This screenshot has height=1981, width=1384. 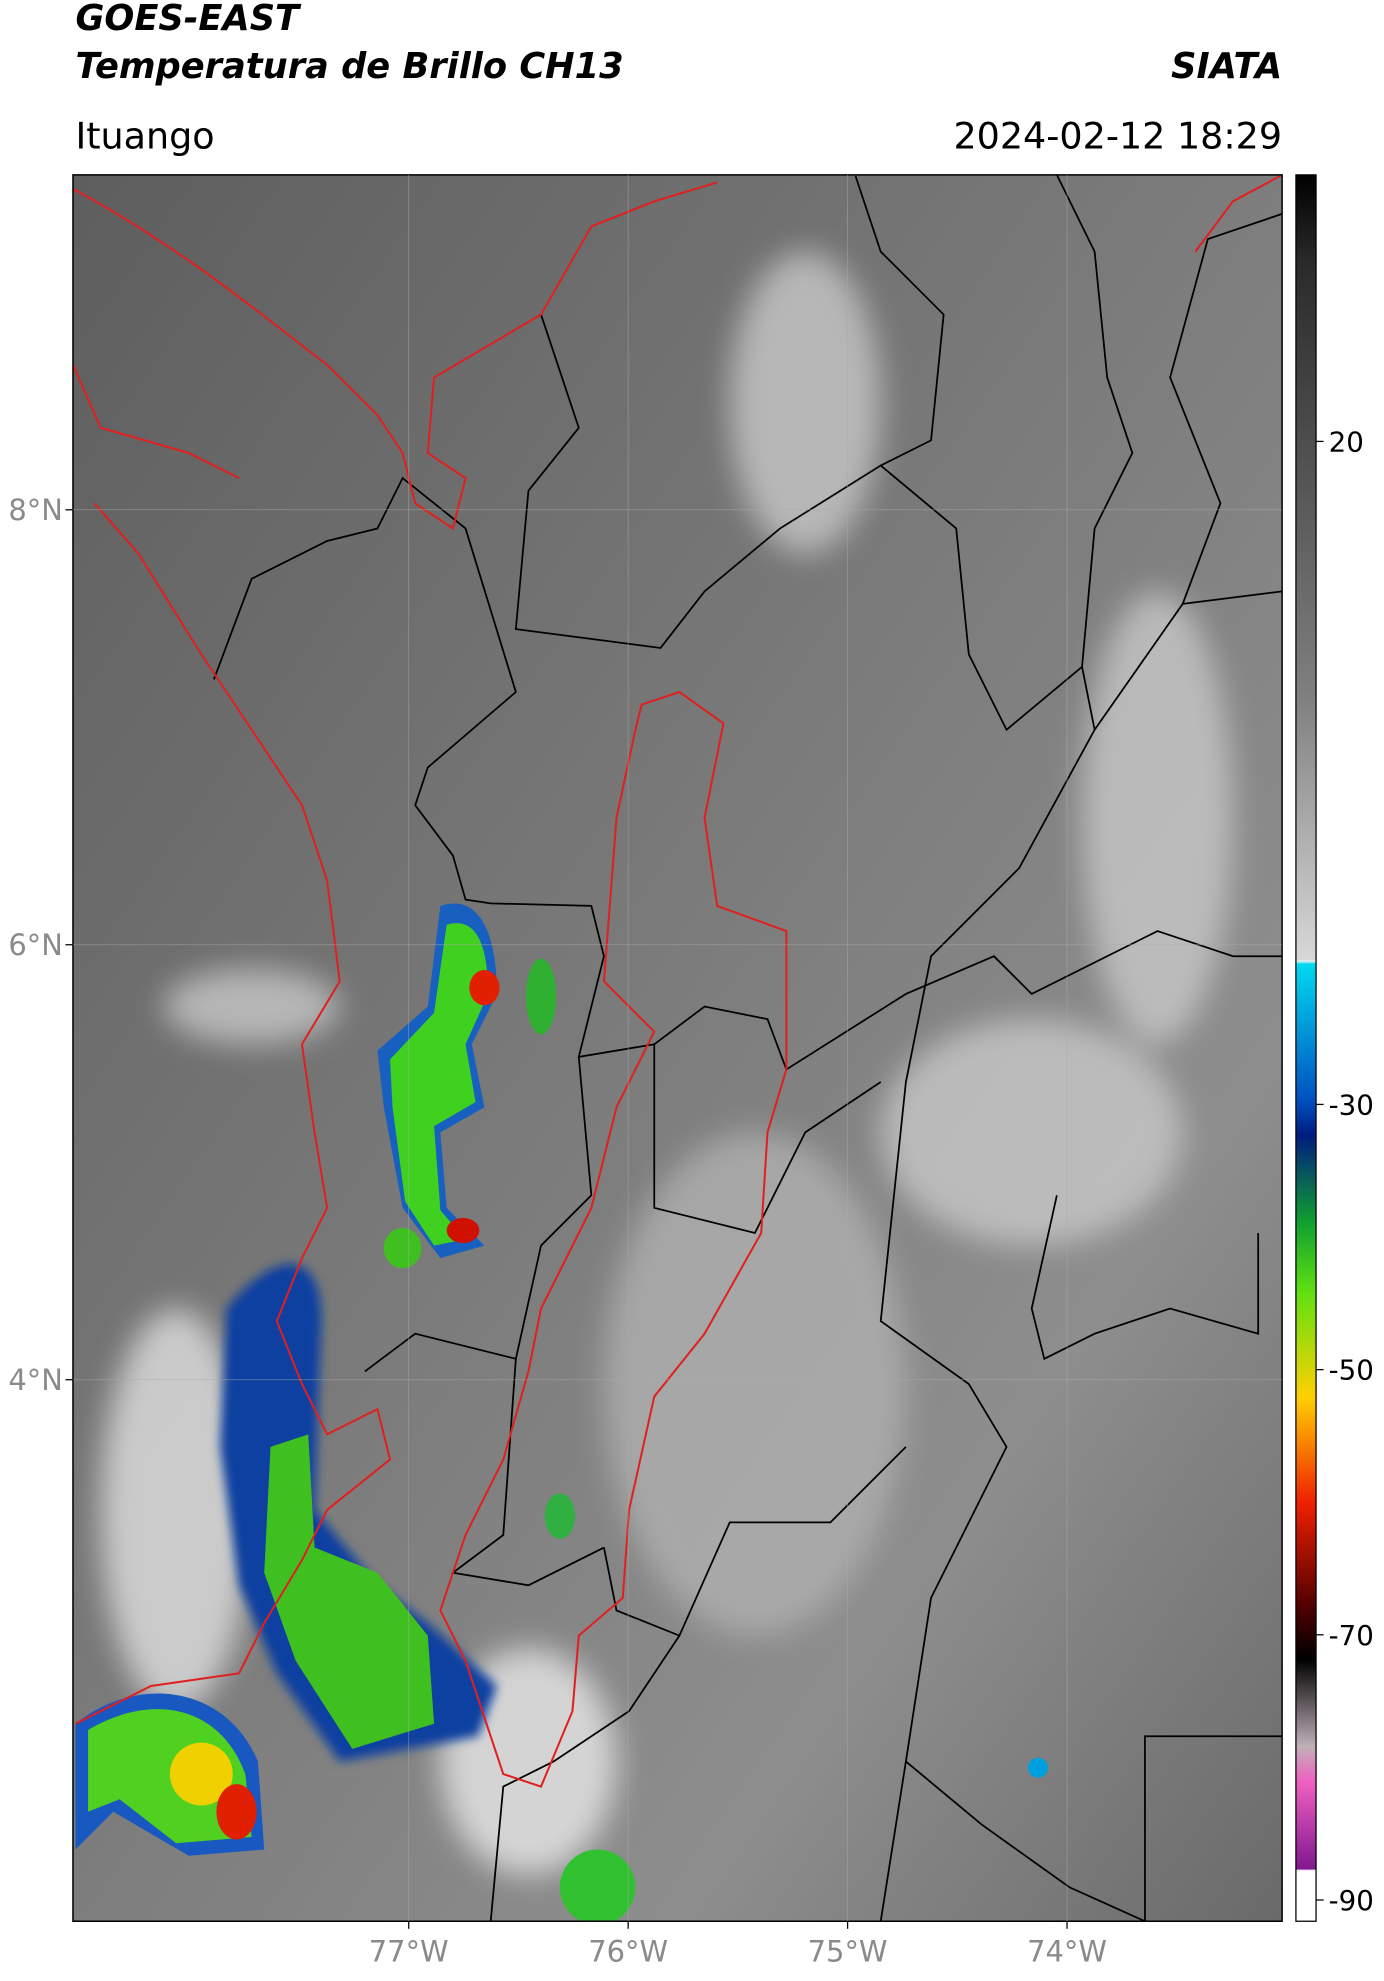 I want to click on region: Ituango, so click(x=144, y=135).